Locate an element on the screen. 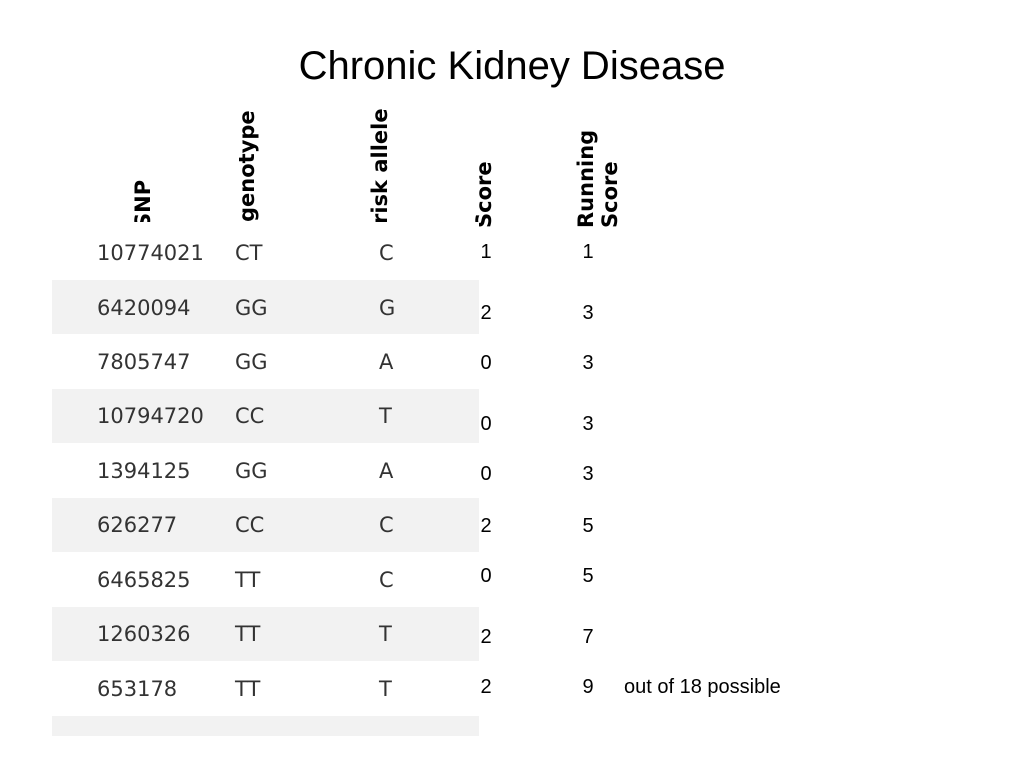 The height and width of the screenshot is (768, 1024). page-title: Chronic Kidney Disease is located at coordinates (512, 66).